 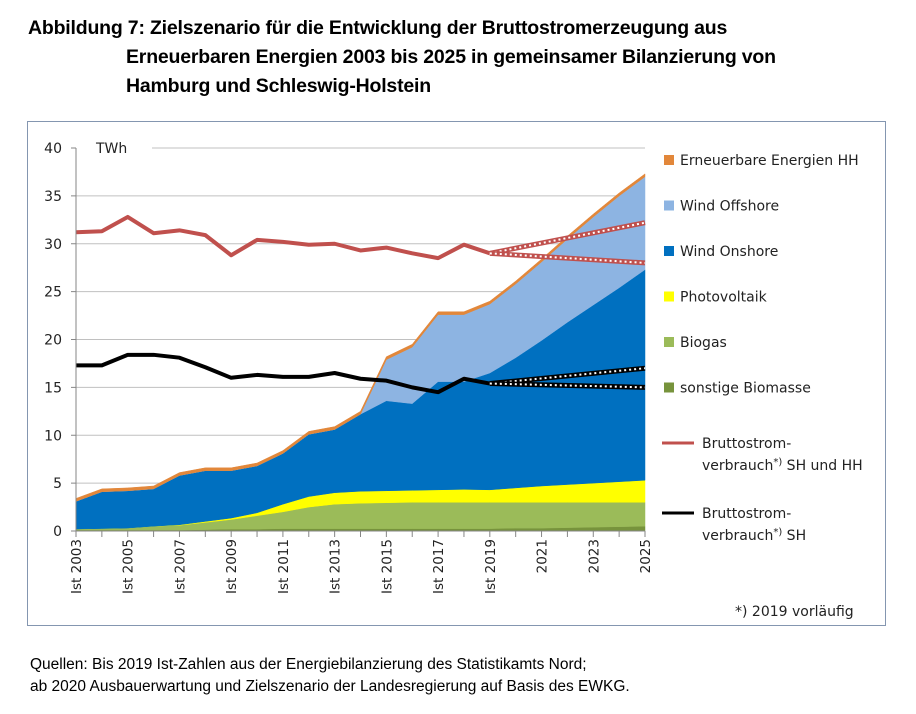 What do you see at coordinates (283, 237) in the screenshot?
I see `line-consumption-sh-hh` at bounding box center [283, 237].